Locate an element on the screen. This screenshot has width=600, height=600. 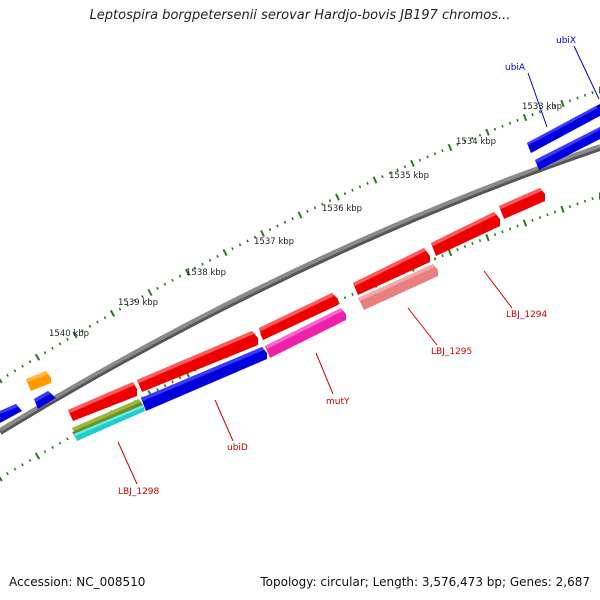
scale-label-1540: 1540 kbp is located at coordinates (69, 334).